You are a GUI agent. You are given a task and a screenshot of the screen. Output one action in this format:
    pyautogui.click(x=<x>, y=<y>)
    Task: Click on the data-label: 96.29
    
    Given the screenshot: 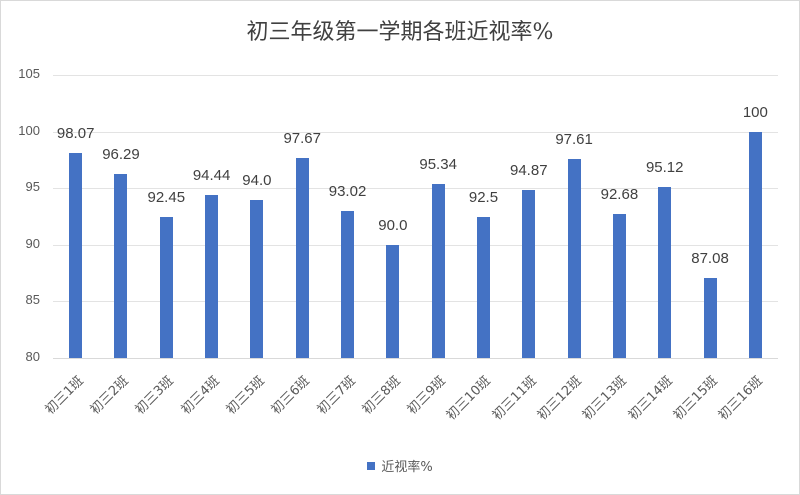 What is the action you would take?
    pyautogui.click(x=121, y=154)
    